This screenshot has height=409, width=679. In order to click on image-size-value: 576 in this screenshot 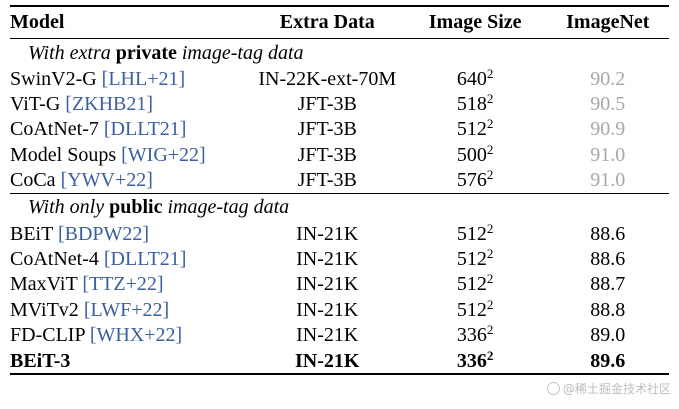, I will do `click(471, 180)`.